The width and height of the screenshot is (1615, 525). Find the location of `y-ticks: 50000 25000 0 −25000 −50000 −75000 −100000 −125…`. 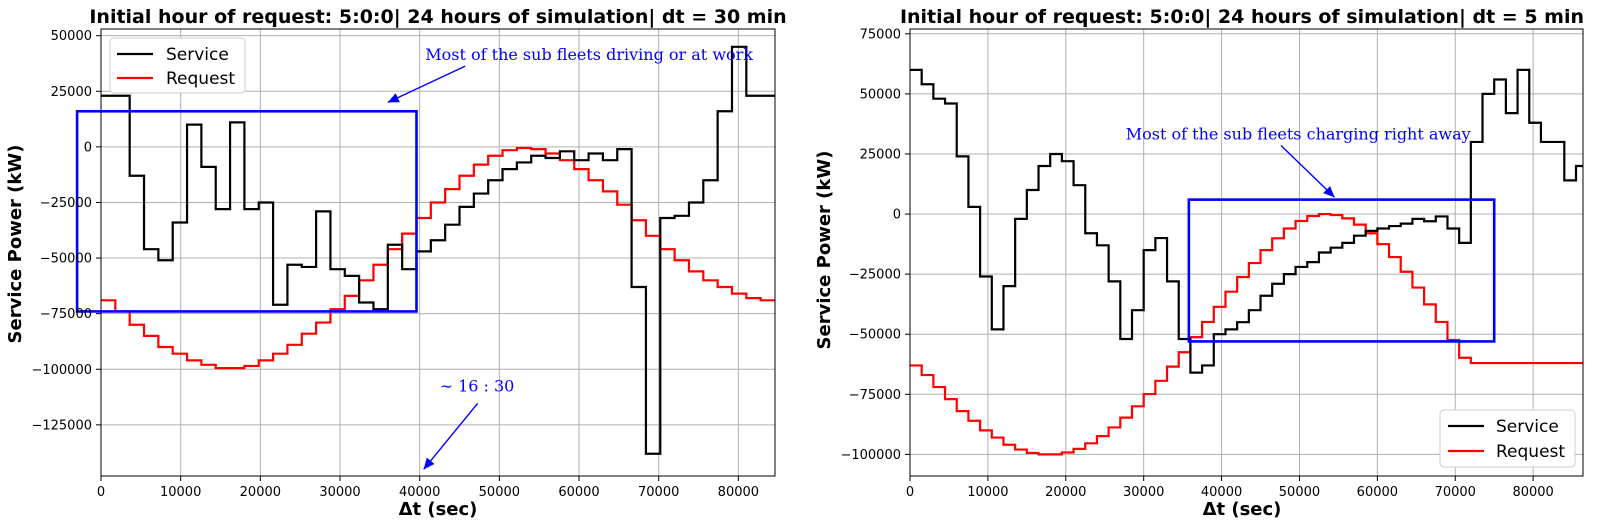

y-ticks: 50000 25000 0 −25000 −50000 −75000 −100000 −125… is located at coordinates (66, 231).